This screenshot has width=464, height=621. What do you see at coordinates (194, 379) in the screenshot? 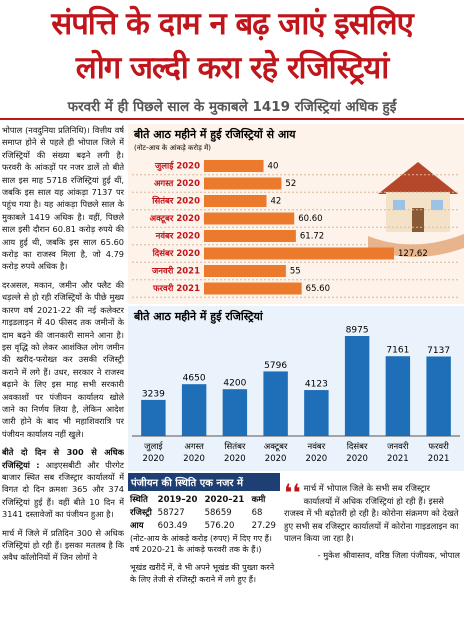
I see `value-label: 4650` at bounding box center [194, 379].